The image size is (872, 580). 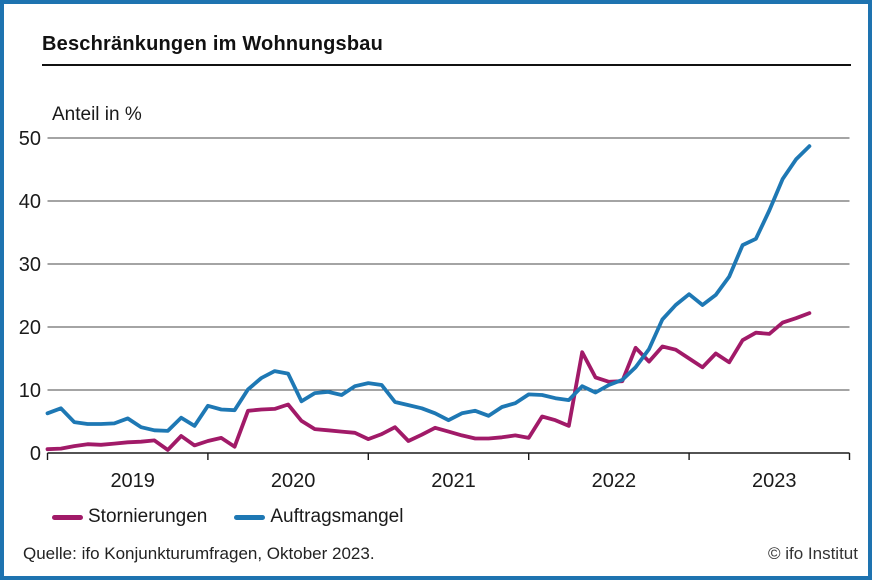 I want to click on x-year-label-2021: 2021, so click(x=453, y=481).